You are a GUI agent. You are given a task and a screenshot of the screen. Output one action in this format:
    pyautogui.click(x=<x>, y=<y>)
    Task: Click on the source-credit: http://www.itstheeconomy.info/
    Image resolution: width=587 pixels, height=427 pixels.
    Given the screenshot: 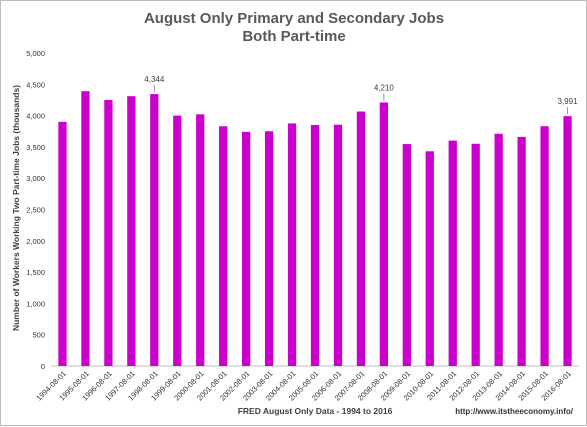 What is the action you would take?
    pyautogui.click(x=514, y=411)
    